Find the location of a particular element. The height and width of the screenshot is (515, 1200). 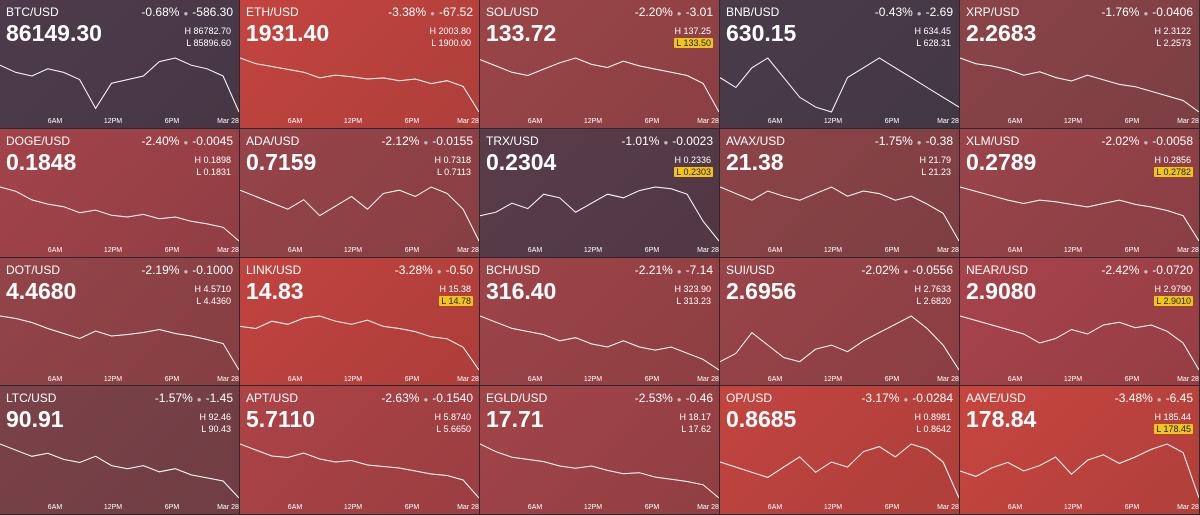

price: 0.8685 is located at coordinates (761, 419).